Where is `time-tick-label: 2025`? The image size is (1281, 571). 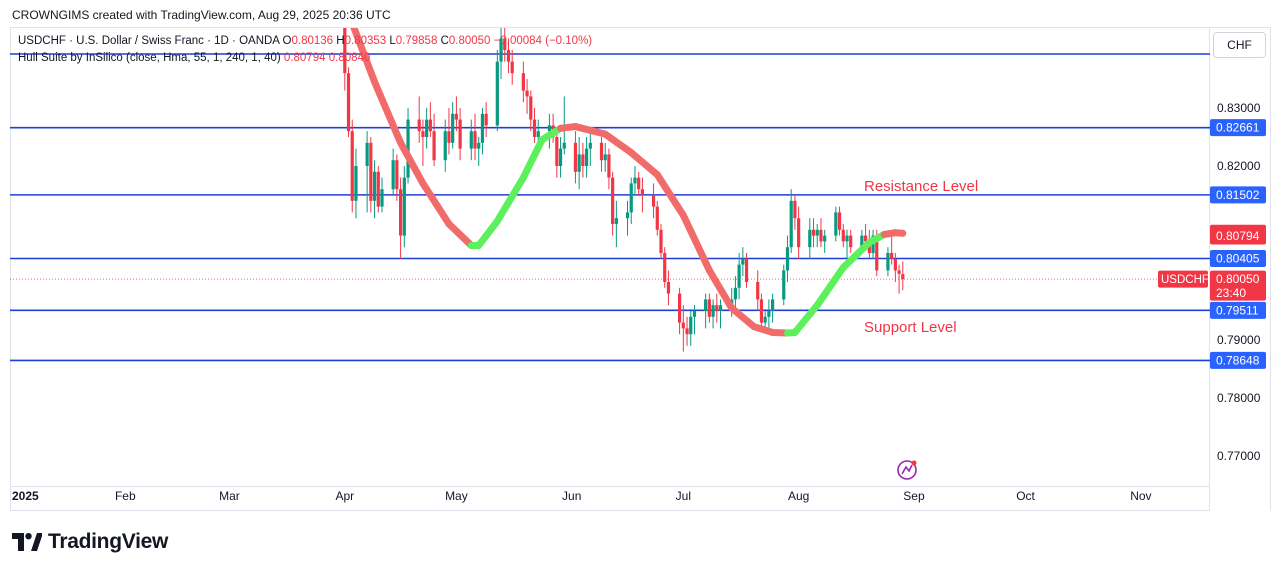 time-tick-label: 2025 is located at coordinates (25, 496).